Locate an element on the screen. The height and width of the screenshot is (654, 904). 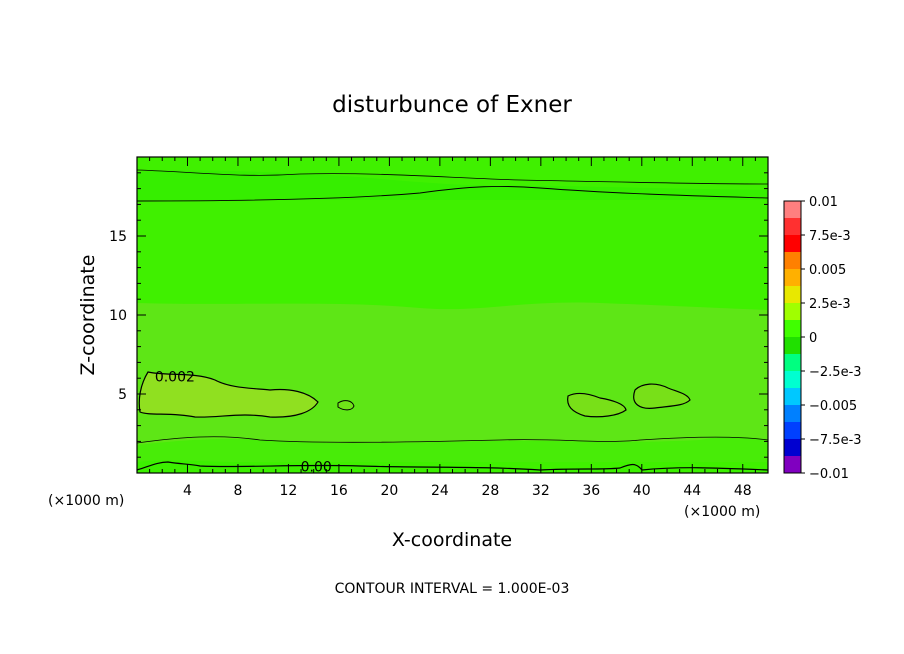
colorbar-label: 7.5e-3 is located at coordinates (830, 236).